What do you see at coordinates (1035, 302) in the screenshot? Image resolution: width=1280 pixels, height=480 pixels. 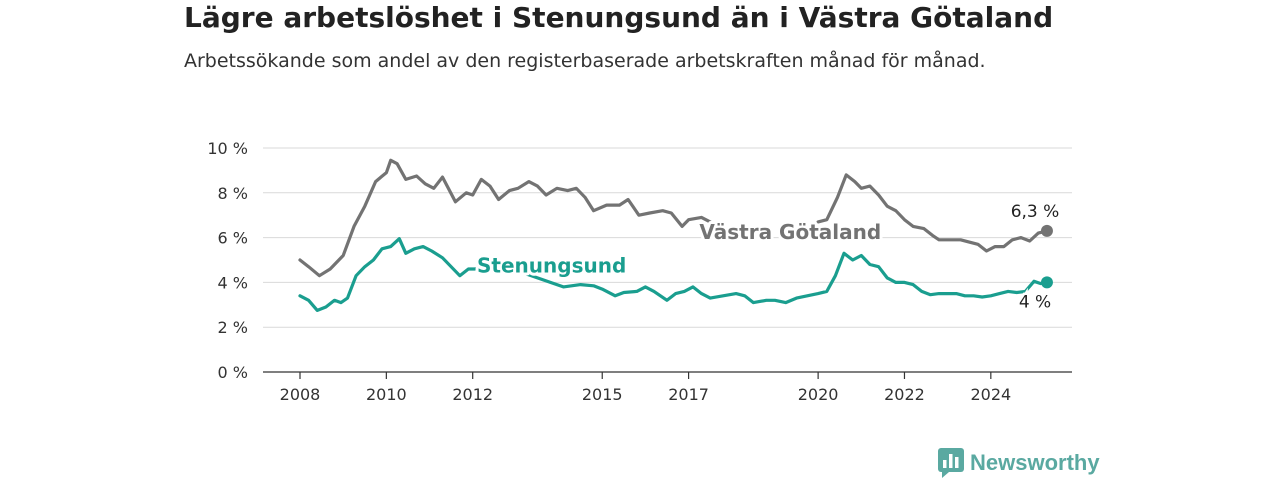 I see `end-value-label-stenungsund: 4 %` at bounding box center [1035, 302].